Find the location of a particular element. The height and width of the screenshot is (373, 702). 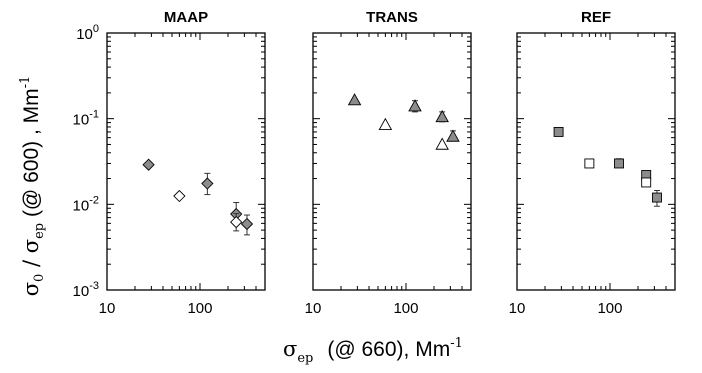

y-tick-label: 10⁻³ is located at coordinates (86, 290).